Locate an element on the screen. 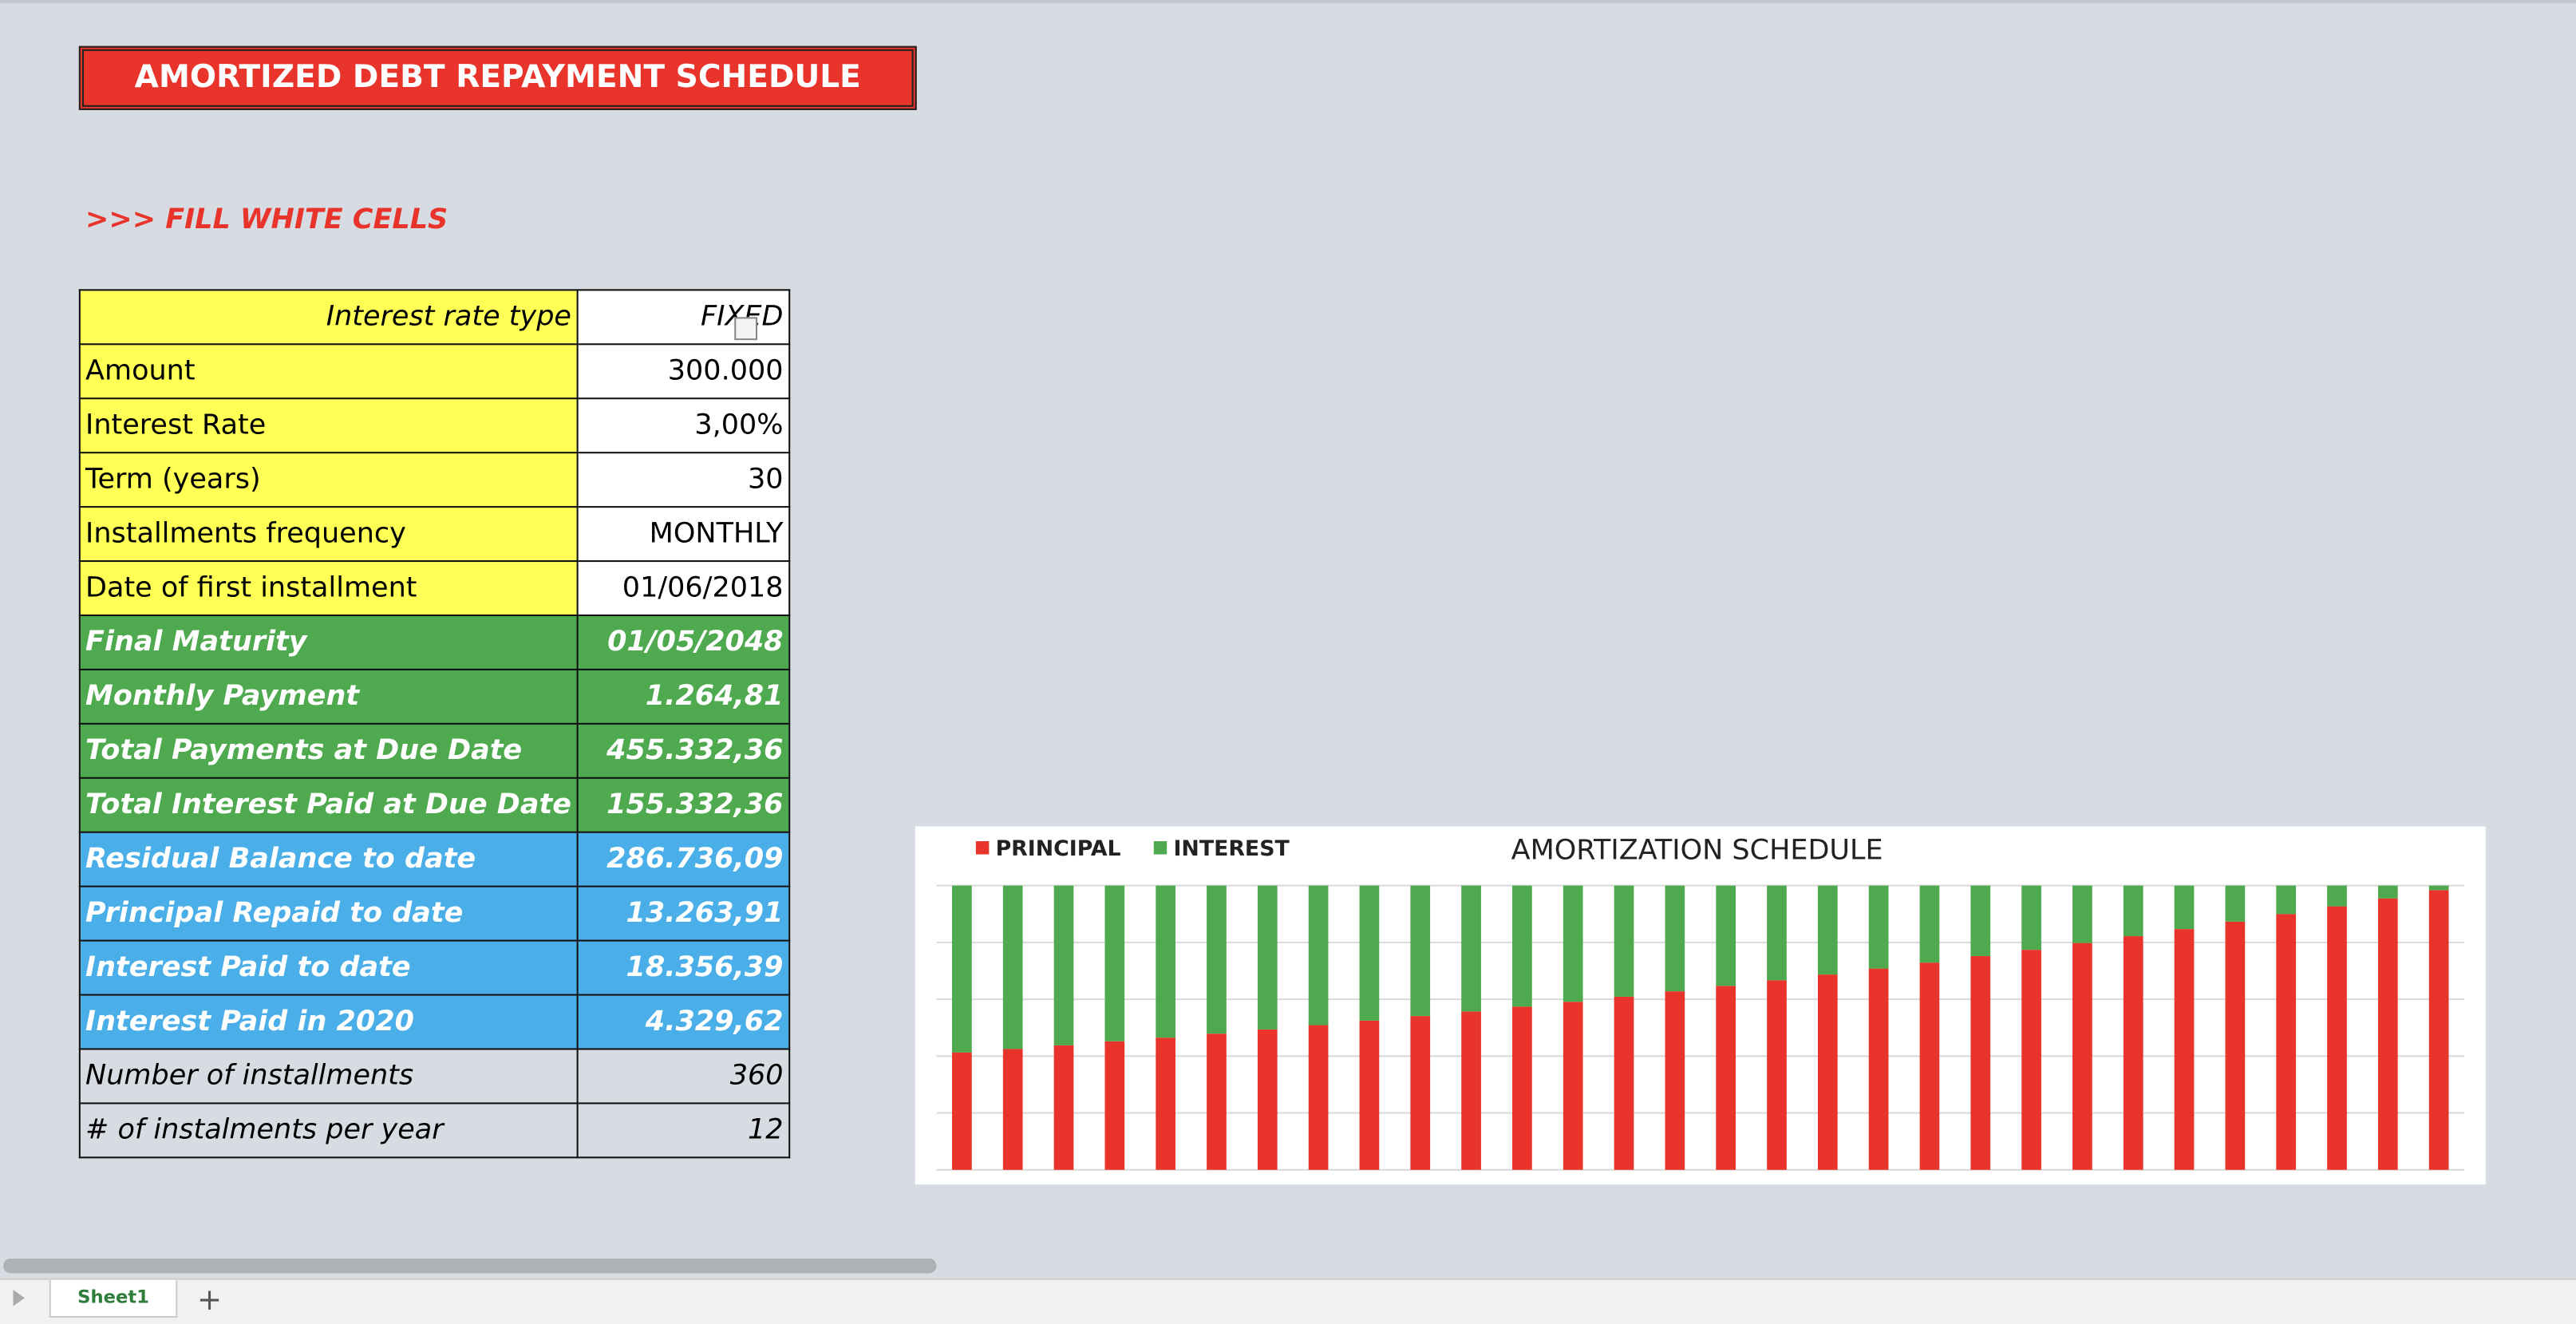 This screenshot has width=2576, height=1324. row-label: Residual Balance to date is located at coordinates (328, 859).